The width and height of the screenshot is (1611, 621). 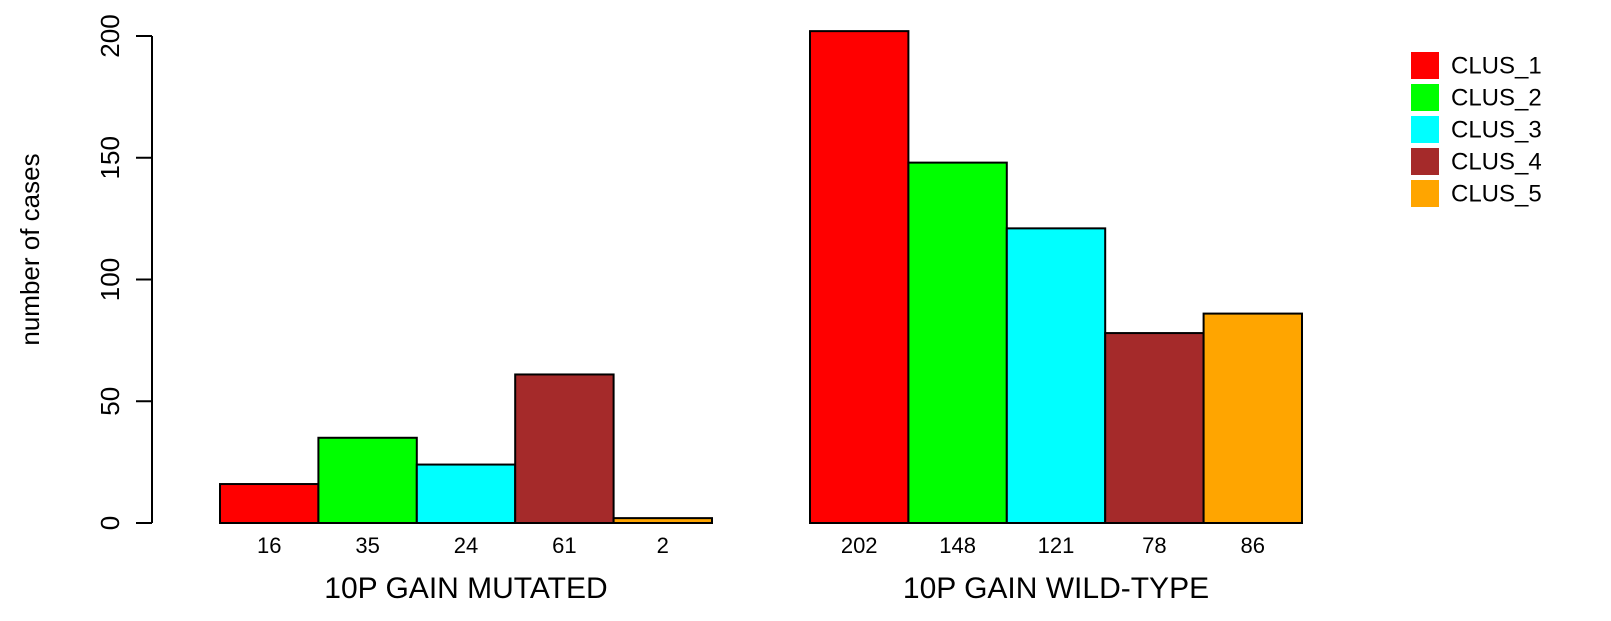 What do you see at coordinates (466, 545) in the screenshot?
I see `bar-count-label: 24` at bounding box center [466, 545].